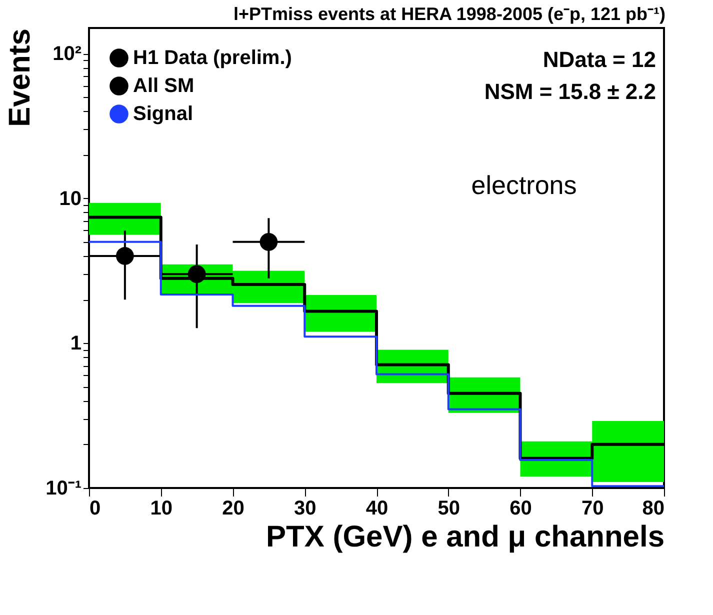 The width and height of the screenshot is (713, 615). I want to click on x-tick-label: 20, so click(233, 509).